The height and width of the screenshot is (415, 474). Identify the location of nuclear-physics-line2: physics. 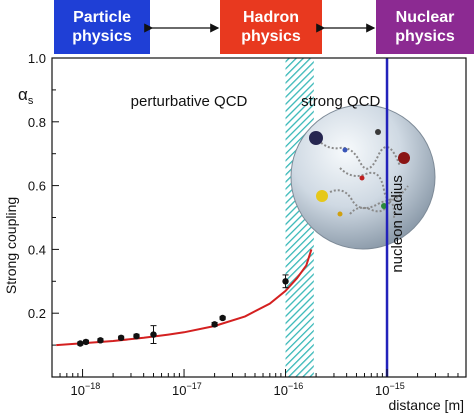
(425, 36).